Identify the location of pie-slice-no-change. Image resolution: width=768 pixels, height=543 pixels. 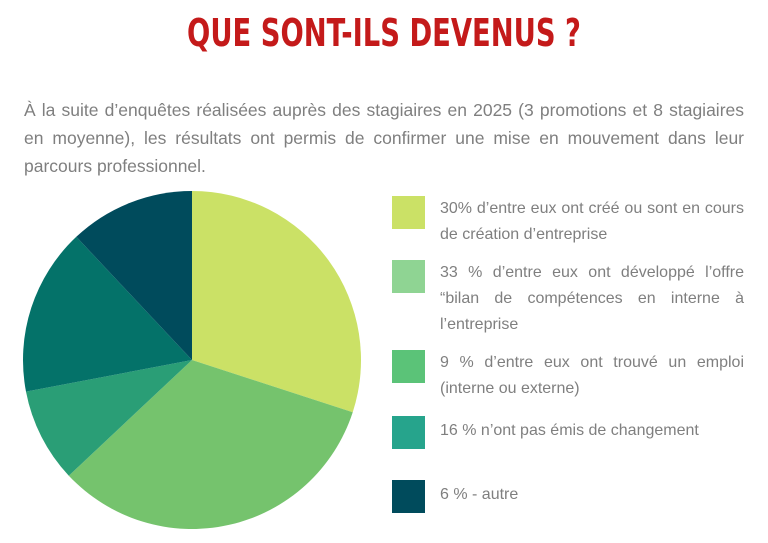
(107, 314).